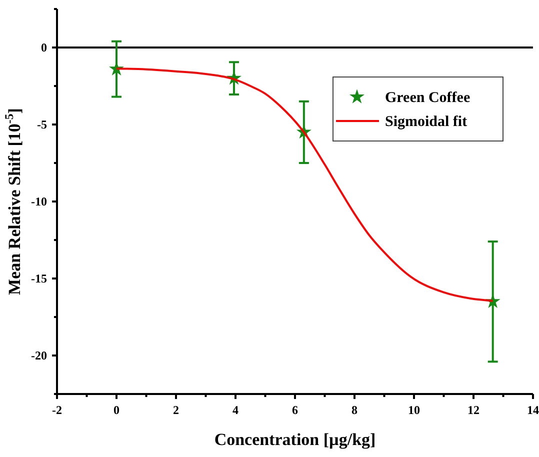 This screenshot has width=539, height=457. I want to click on x-tick-label: 6, so click(295, 410).